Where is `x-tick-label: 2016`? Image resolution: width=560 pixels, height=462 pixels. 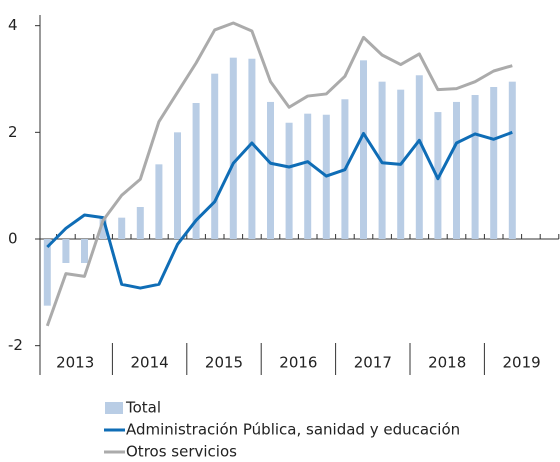
x-tick-label: 2016 is located at coordinates (298, 363).